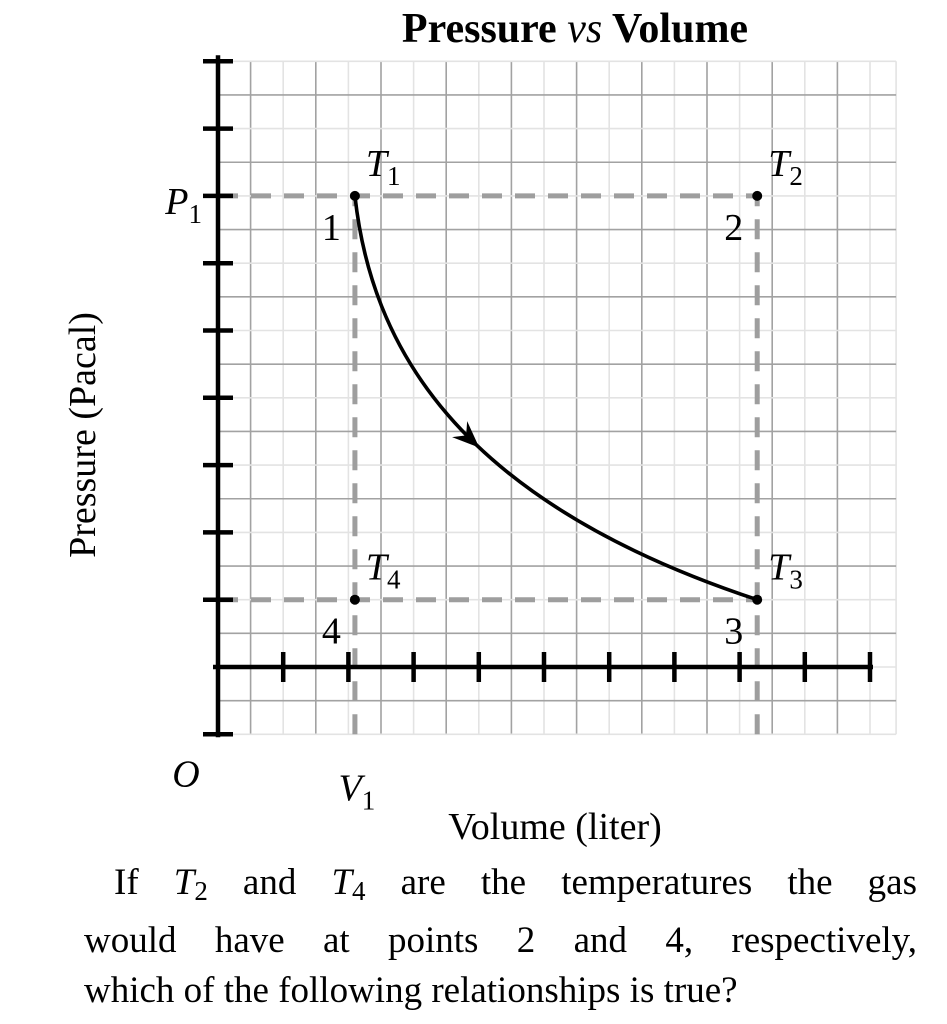 This screenshot has width=947, height=1024. What do you see at coordinates (269, 882) in the screenshot?
I see `text-segment: and` at bounding box center [269, 882].